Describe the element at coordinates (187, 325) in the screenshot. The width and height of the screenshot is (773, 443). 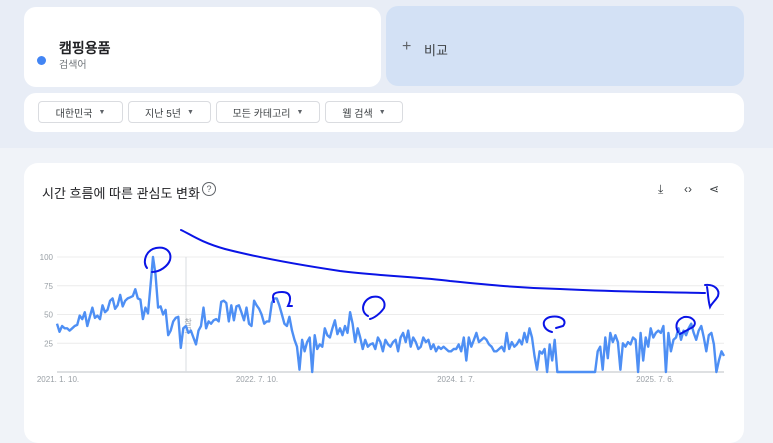
I see `note-marker-label: 참고` at that location.